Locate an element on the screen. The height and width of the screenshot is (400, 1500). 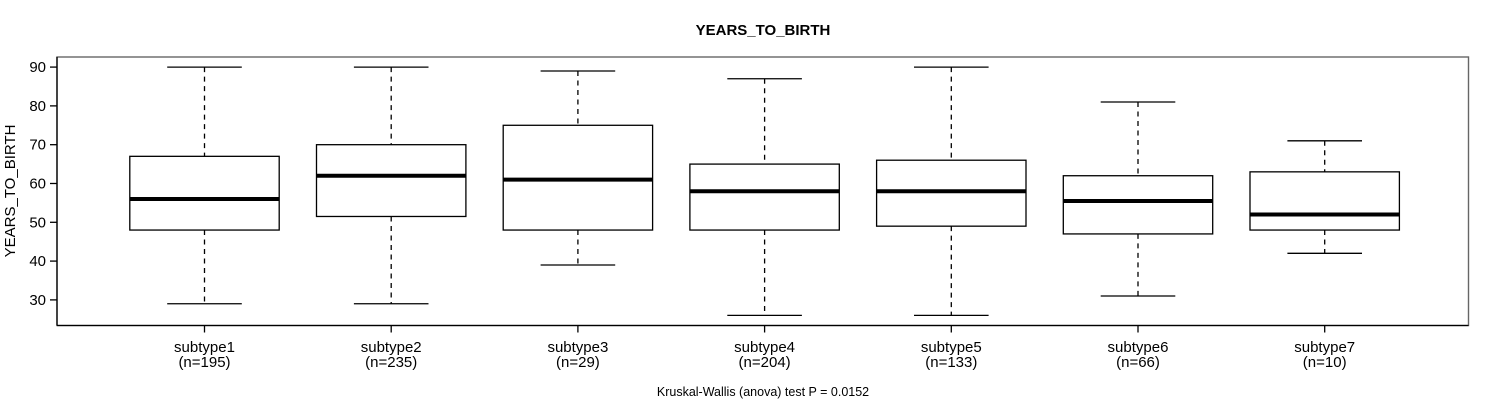
boxplot-group: subtype1(n=195) is located at coordinates (204, 218).